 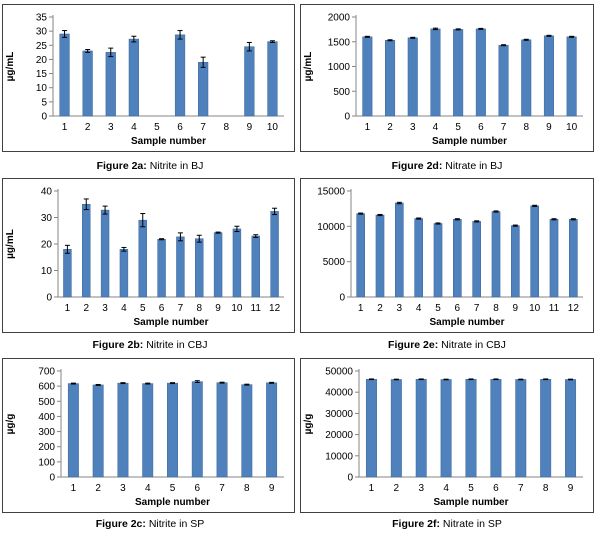 I want to click on figure-caption-2c: Figure 2c: Nitrite in SP, so click(x=150, y=524).